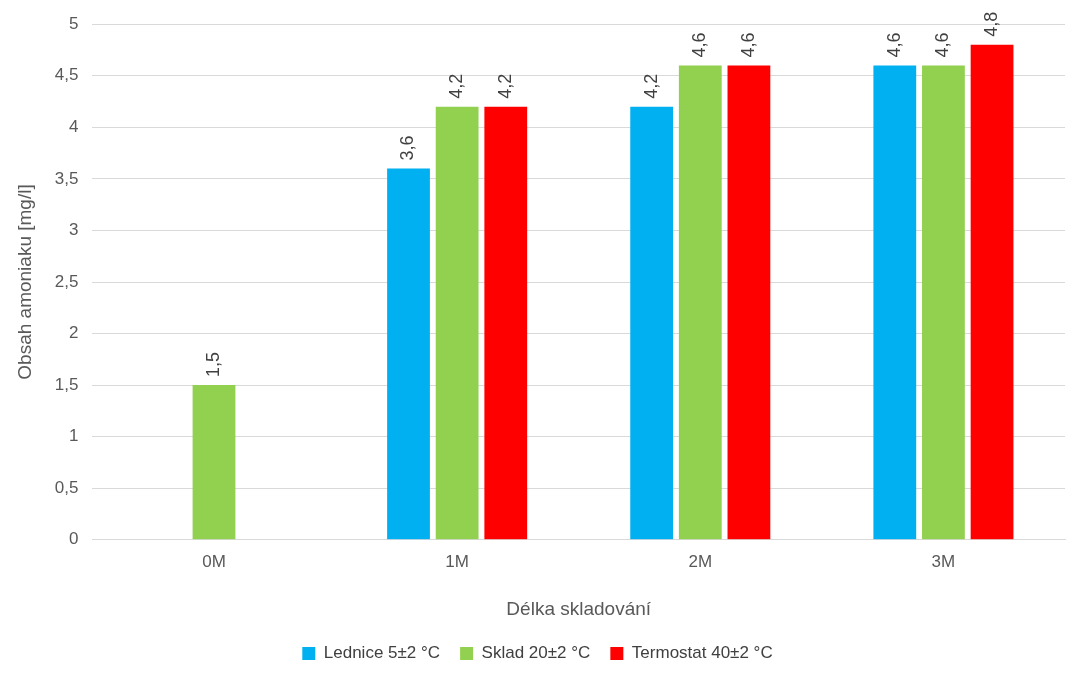  I want to click on legend-label: Termostat 40±2 °C, so click(702, 653).